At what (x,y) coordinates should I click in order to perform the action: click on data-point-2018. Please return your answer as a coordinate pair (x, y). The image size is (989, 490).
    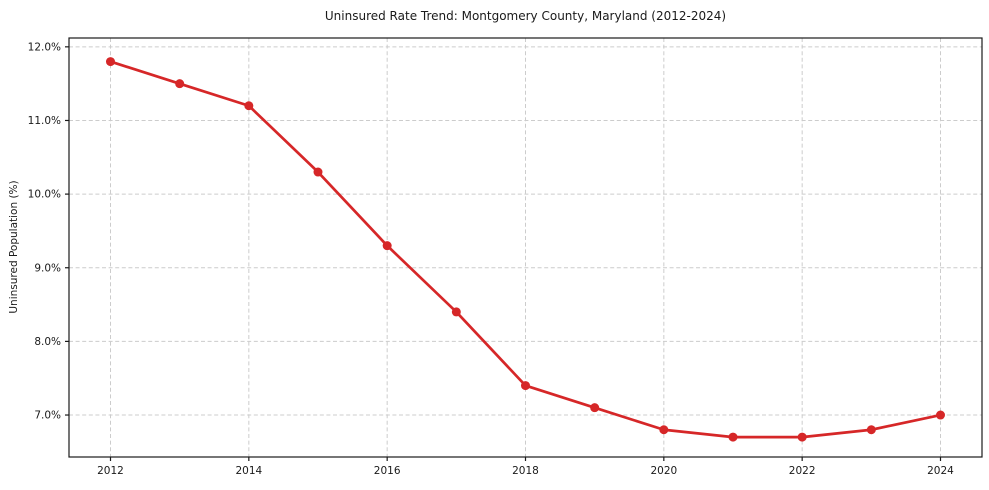
    Looking at the image, I should click on (525, 386).